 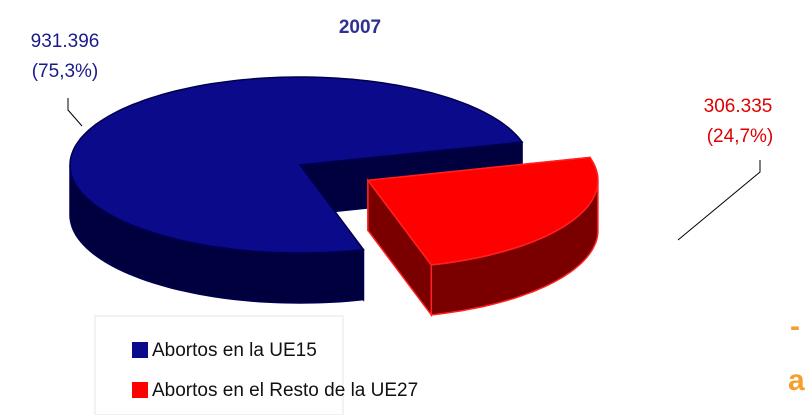 What do you see at coordinates (482, 211) in the screenshot?
I see `pie-slice` at bounding box center [482, 211].